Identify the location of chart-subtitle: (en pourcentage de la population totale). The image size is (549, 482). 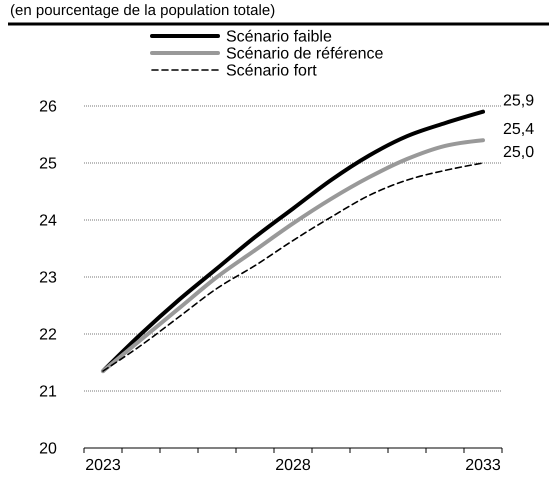
(143, 10).